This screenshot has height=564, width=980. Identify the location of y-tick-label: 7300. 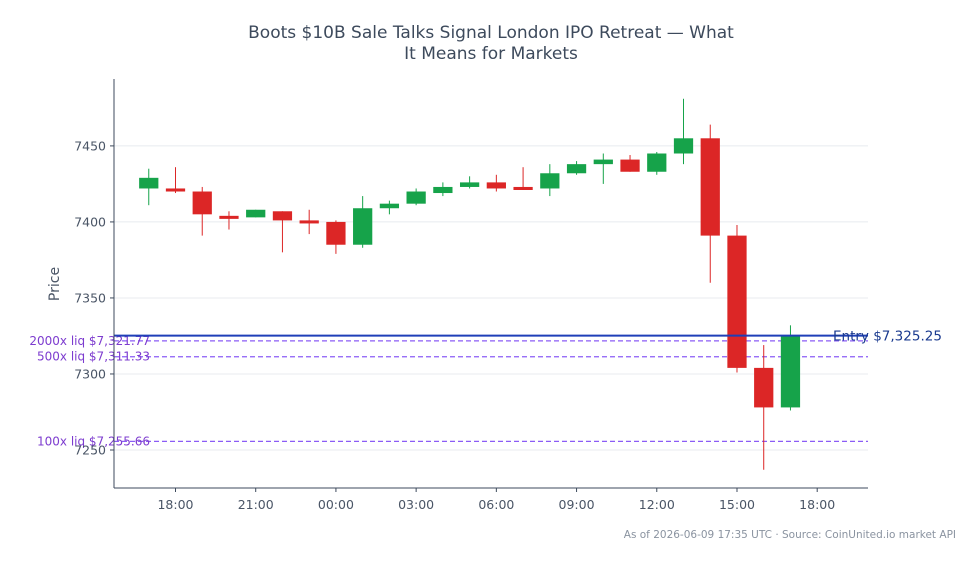
(90, 373).